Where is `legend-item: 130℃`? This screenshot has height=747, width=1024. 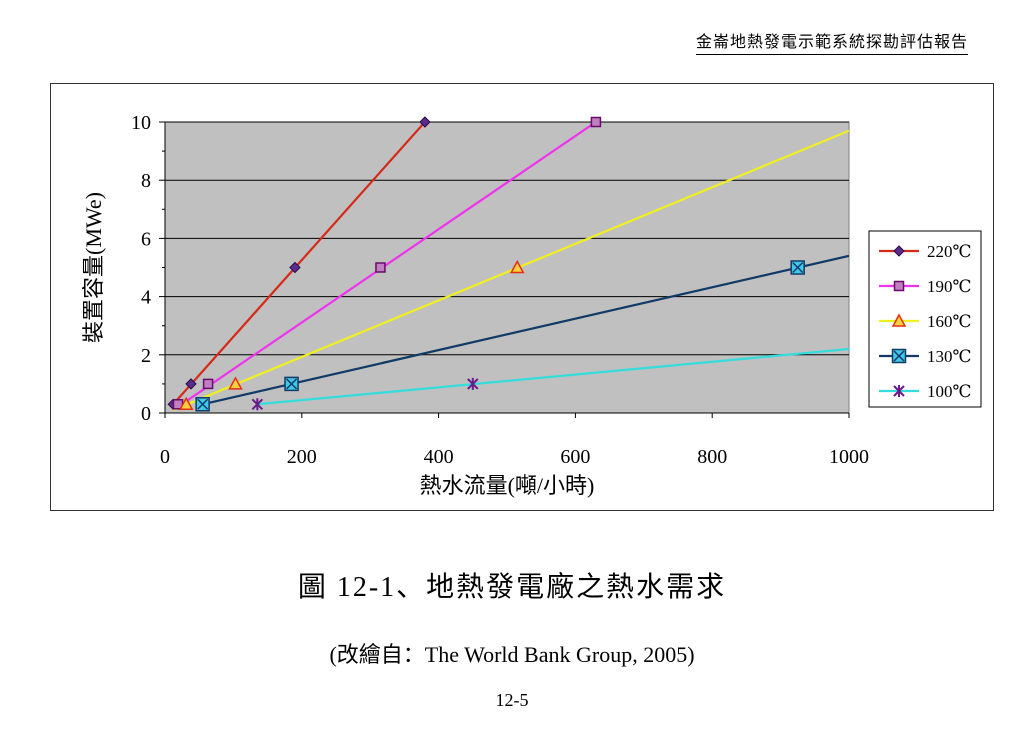
legend-item: 130℃ is located at coordinates (925, 356).